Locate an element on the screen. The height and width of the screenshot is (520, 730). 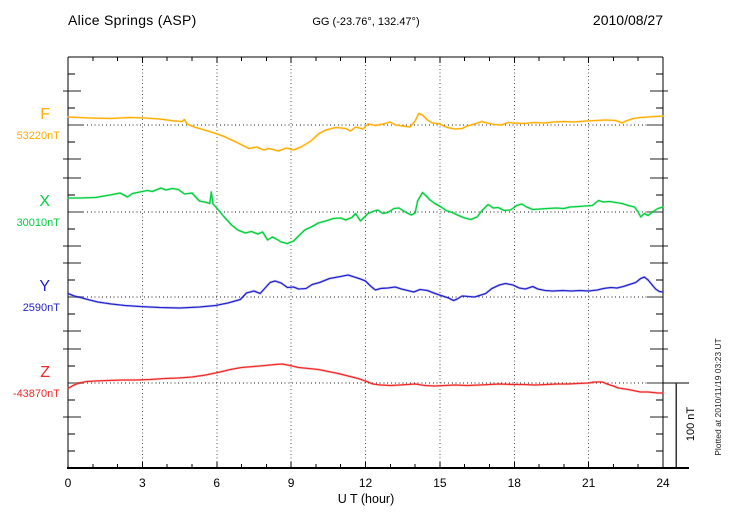
series-letter-Z: Z is located at coordinates (45, 372).